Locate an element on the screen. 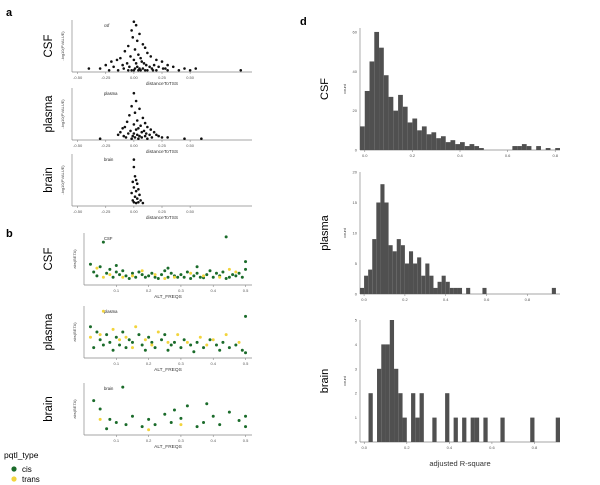 The image size is (600, 485). x-tick-label: 0.4 is located at coordinates (213, 440).